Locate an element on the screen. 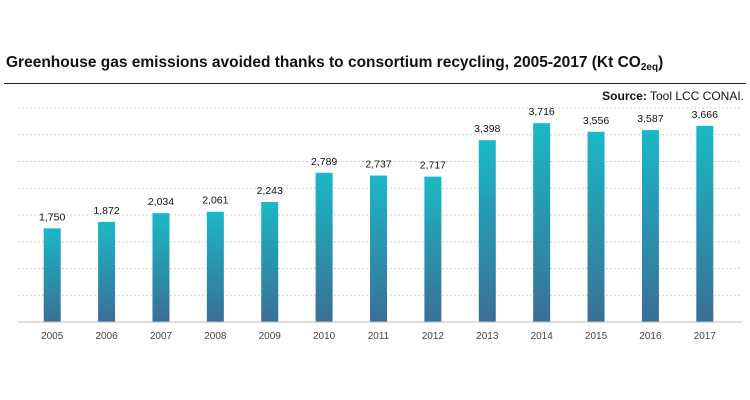 This screenshot has height=400, width=750. value-label-2014: 3,716 is located at coordinates (542, 112).